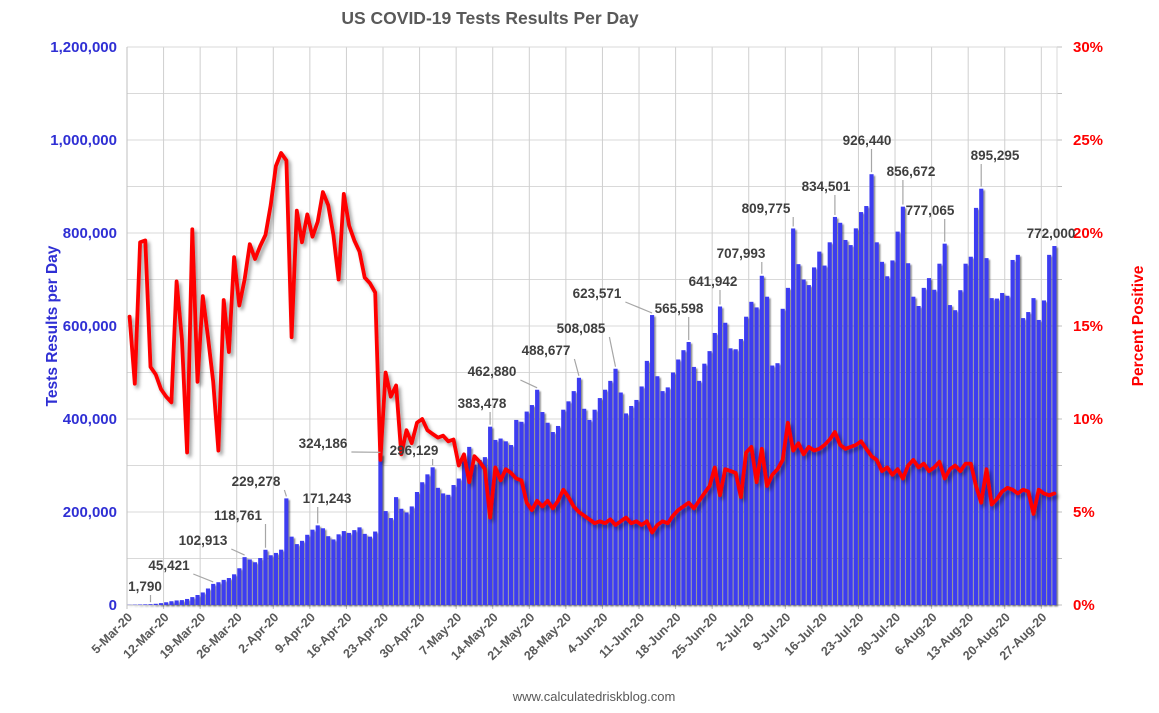  I want to click on annotation-value-label: 171,243, so click(327, 498).